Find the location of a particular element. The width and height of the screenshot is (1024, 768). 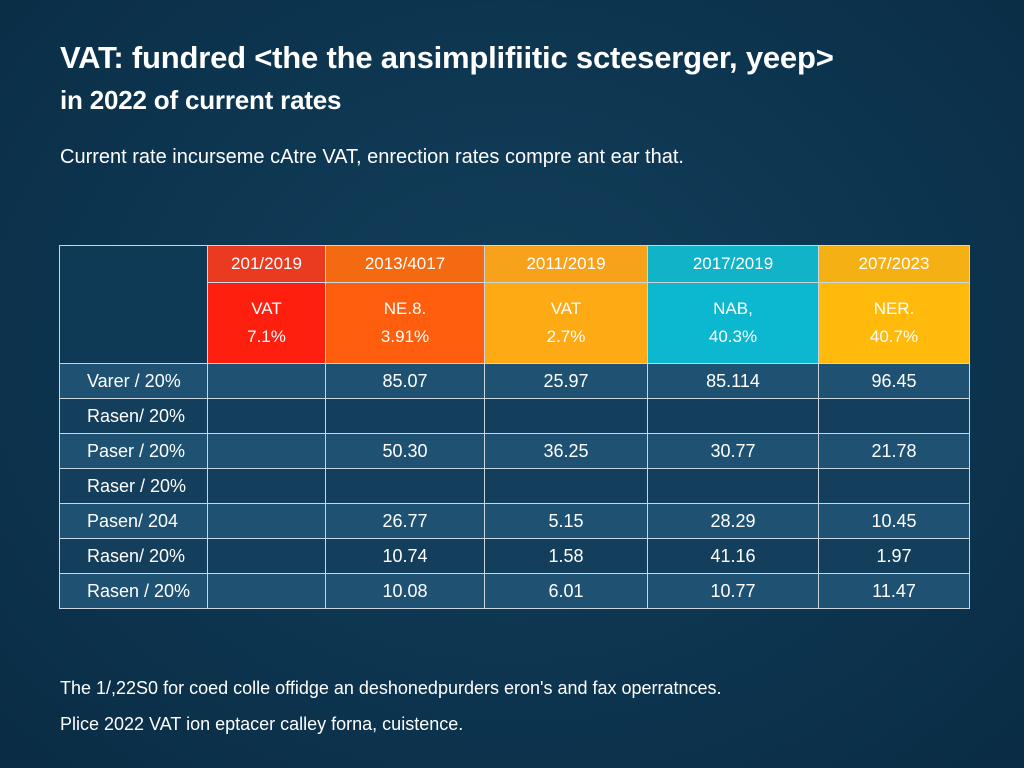

column-period-5: 207/2023 is located at coordinates (894, 264).